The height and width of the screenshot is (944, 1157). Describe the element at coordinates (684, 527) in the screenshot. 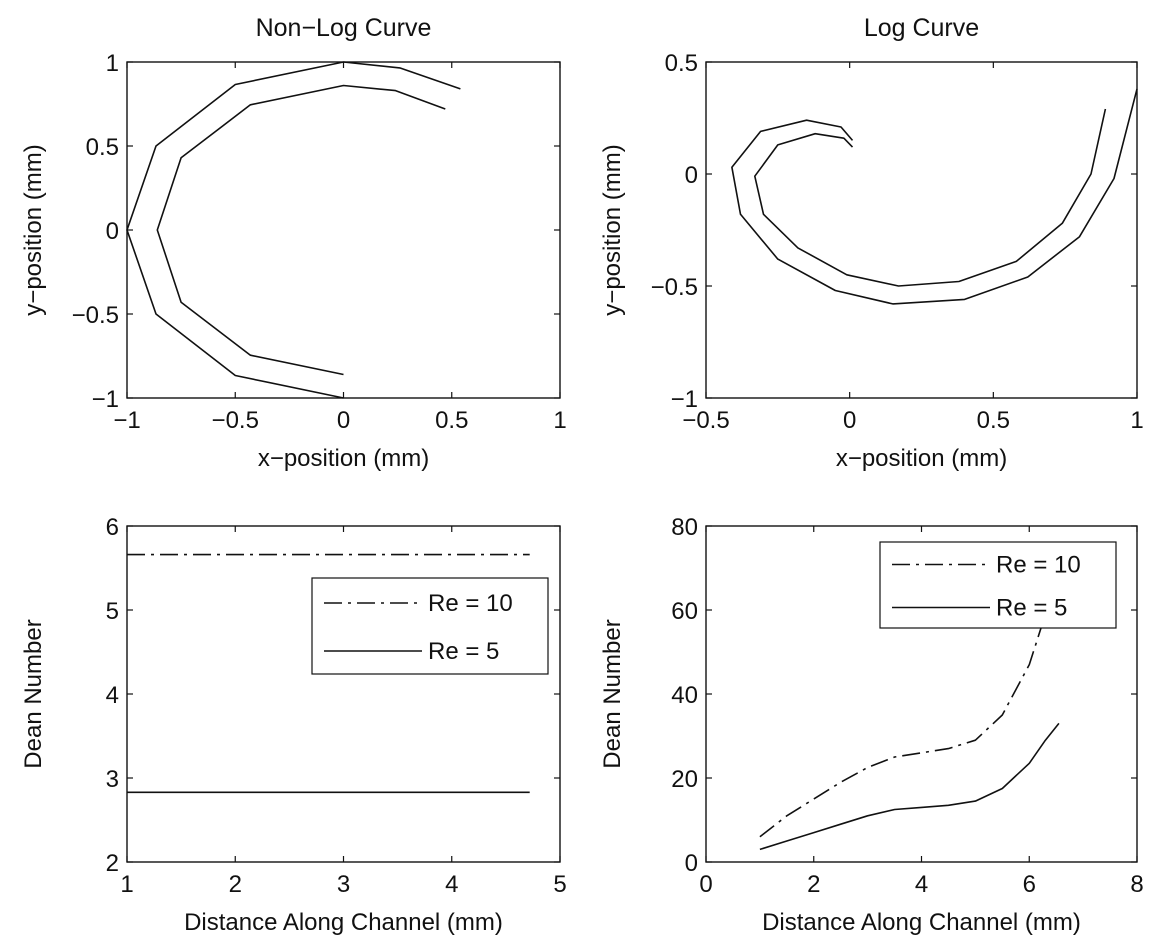

I see `y-tick-label: 80` at that location.